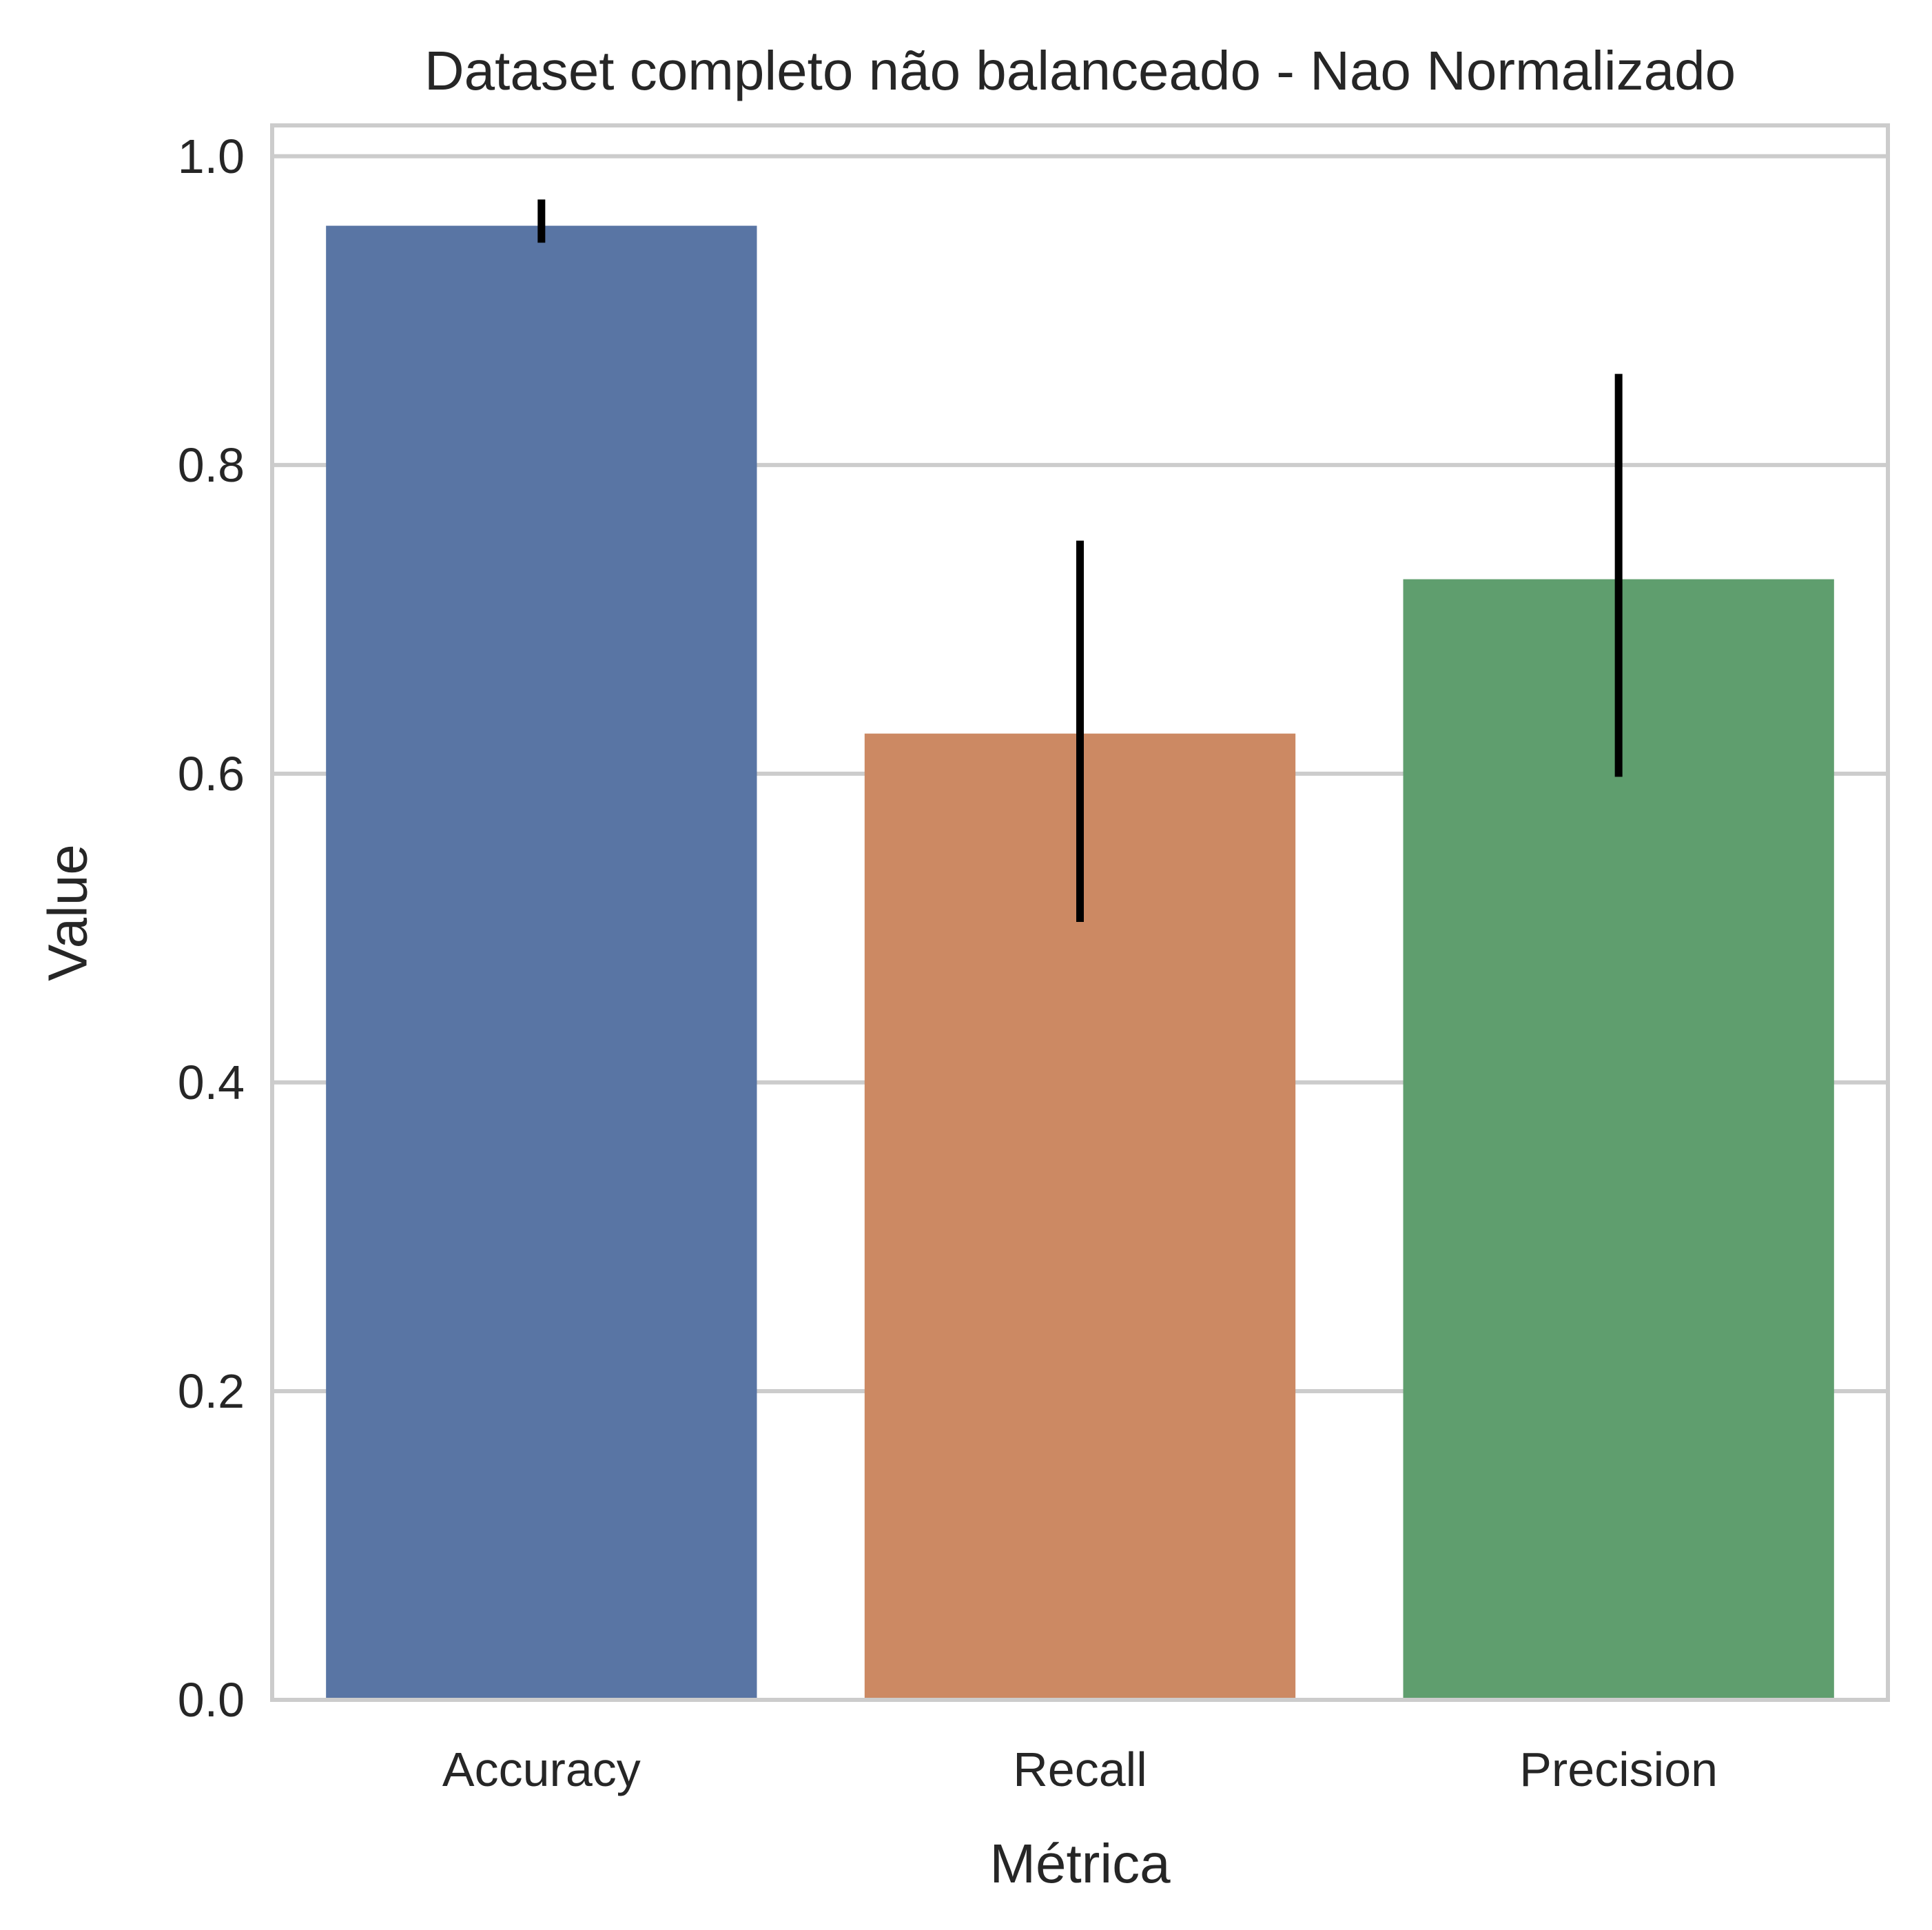 Image resolution: width=1932 pixels, height=1930 pixels. What do you see at coordinates (211, 156) in the screenshot?
I see `y-tick-label: 1.0` at bounding box center [211, 156].